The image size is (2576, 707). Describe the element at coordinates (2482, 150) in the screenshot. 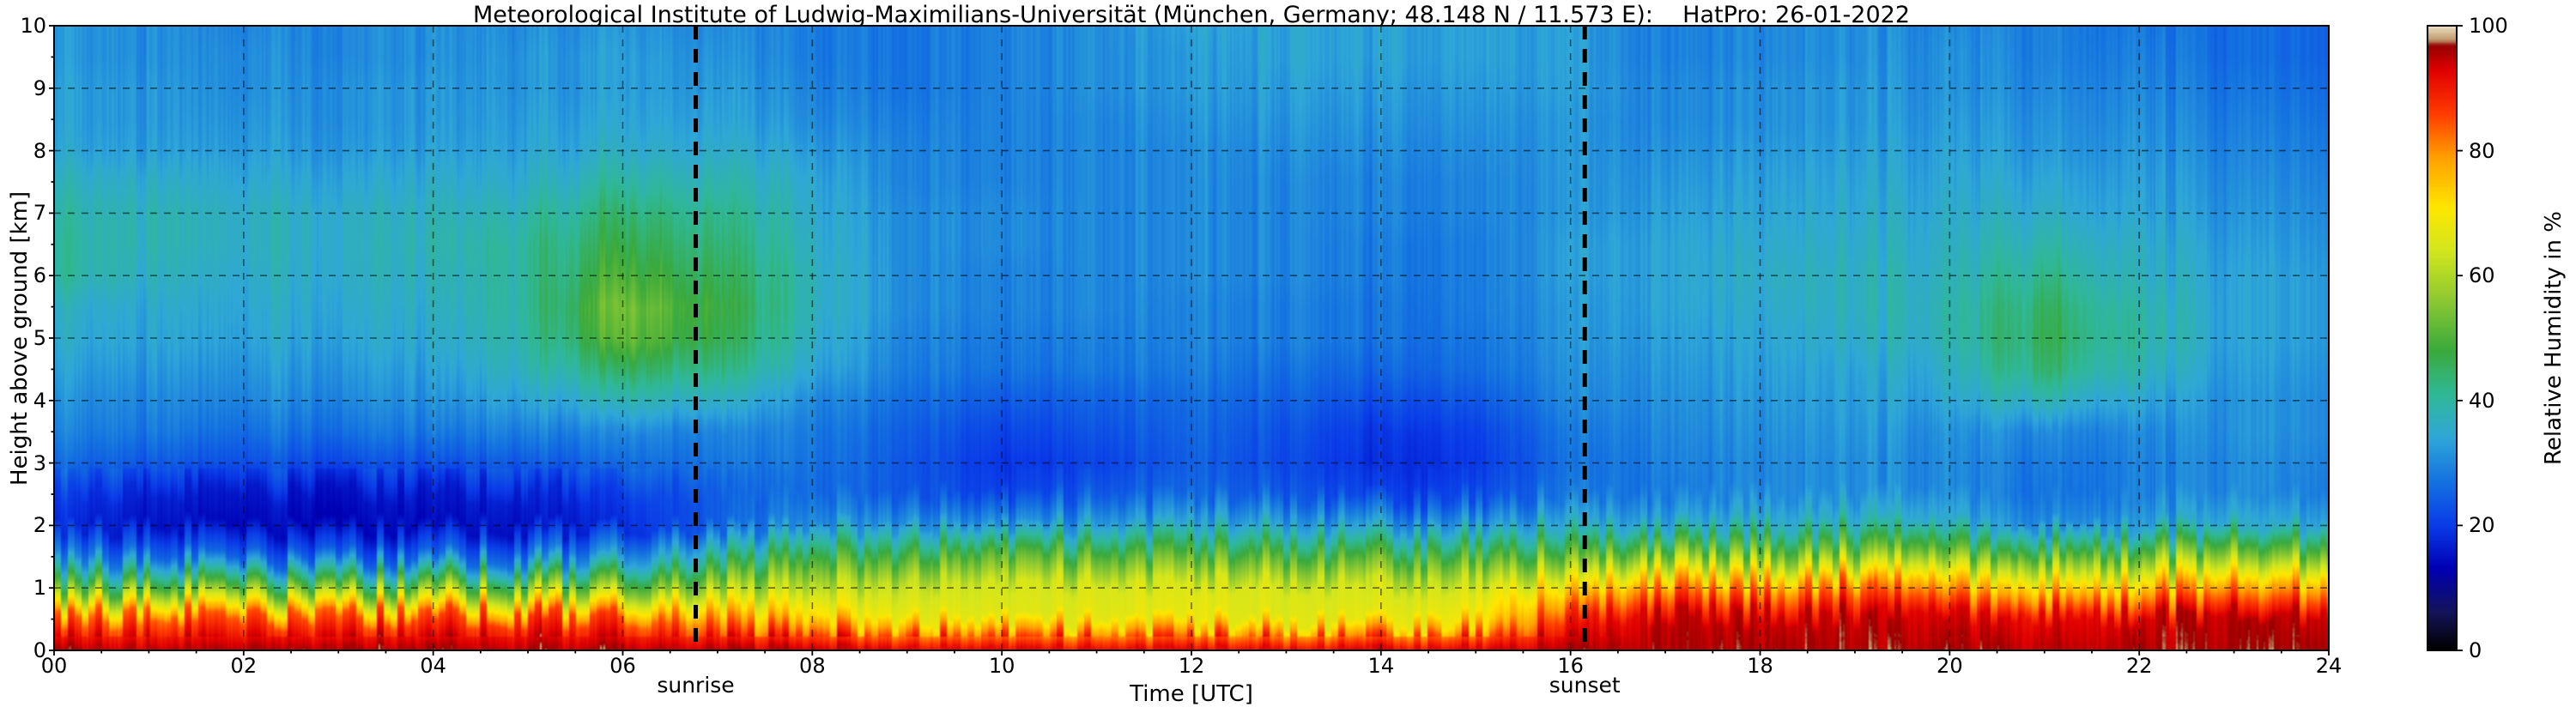

I see `colorbar-tick-label: 80` at that location.